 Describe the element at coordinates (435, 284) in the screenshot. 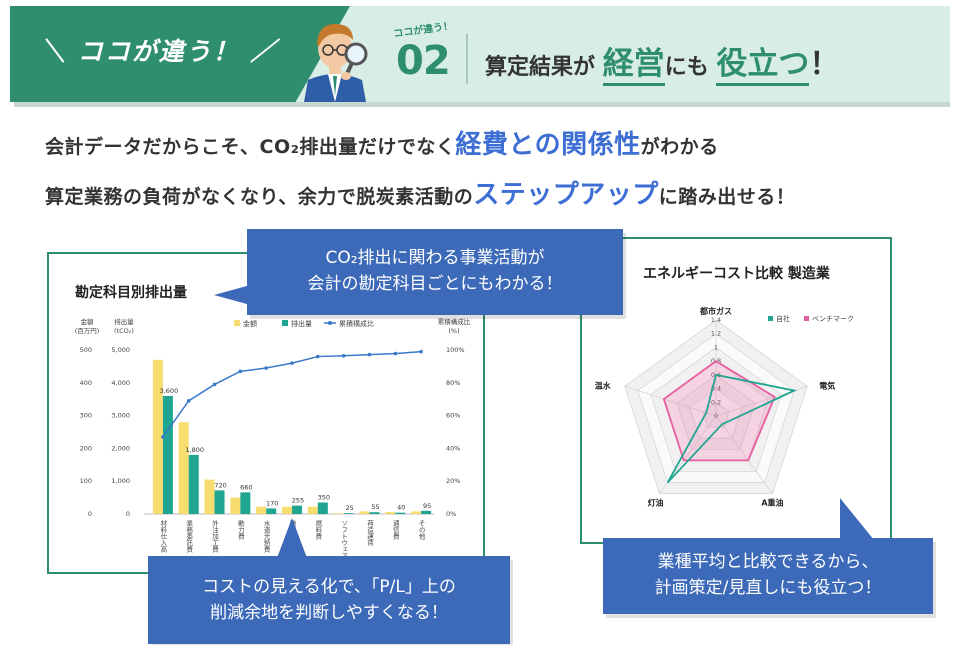

I see `callout-top-line-2: 会計の勘定科目ごとにもわかる！` at that location.